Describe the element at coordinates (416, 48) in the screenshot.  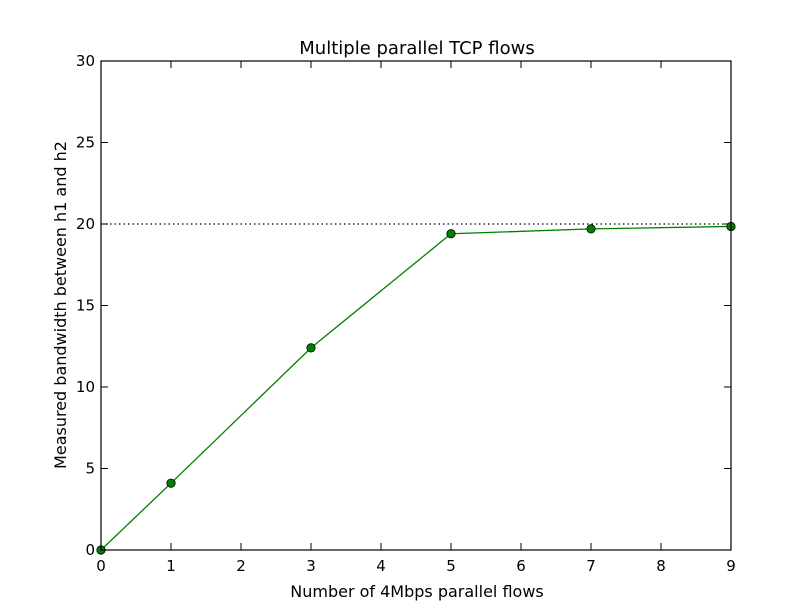
I see `chart-title: Multiple parallel TCP flows` at that location.